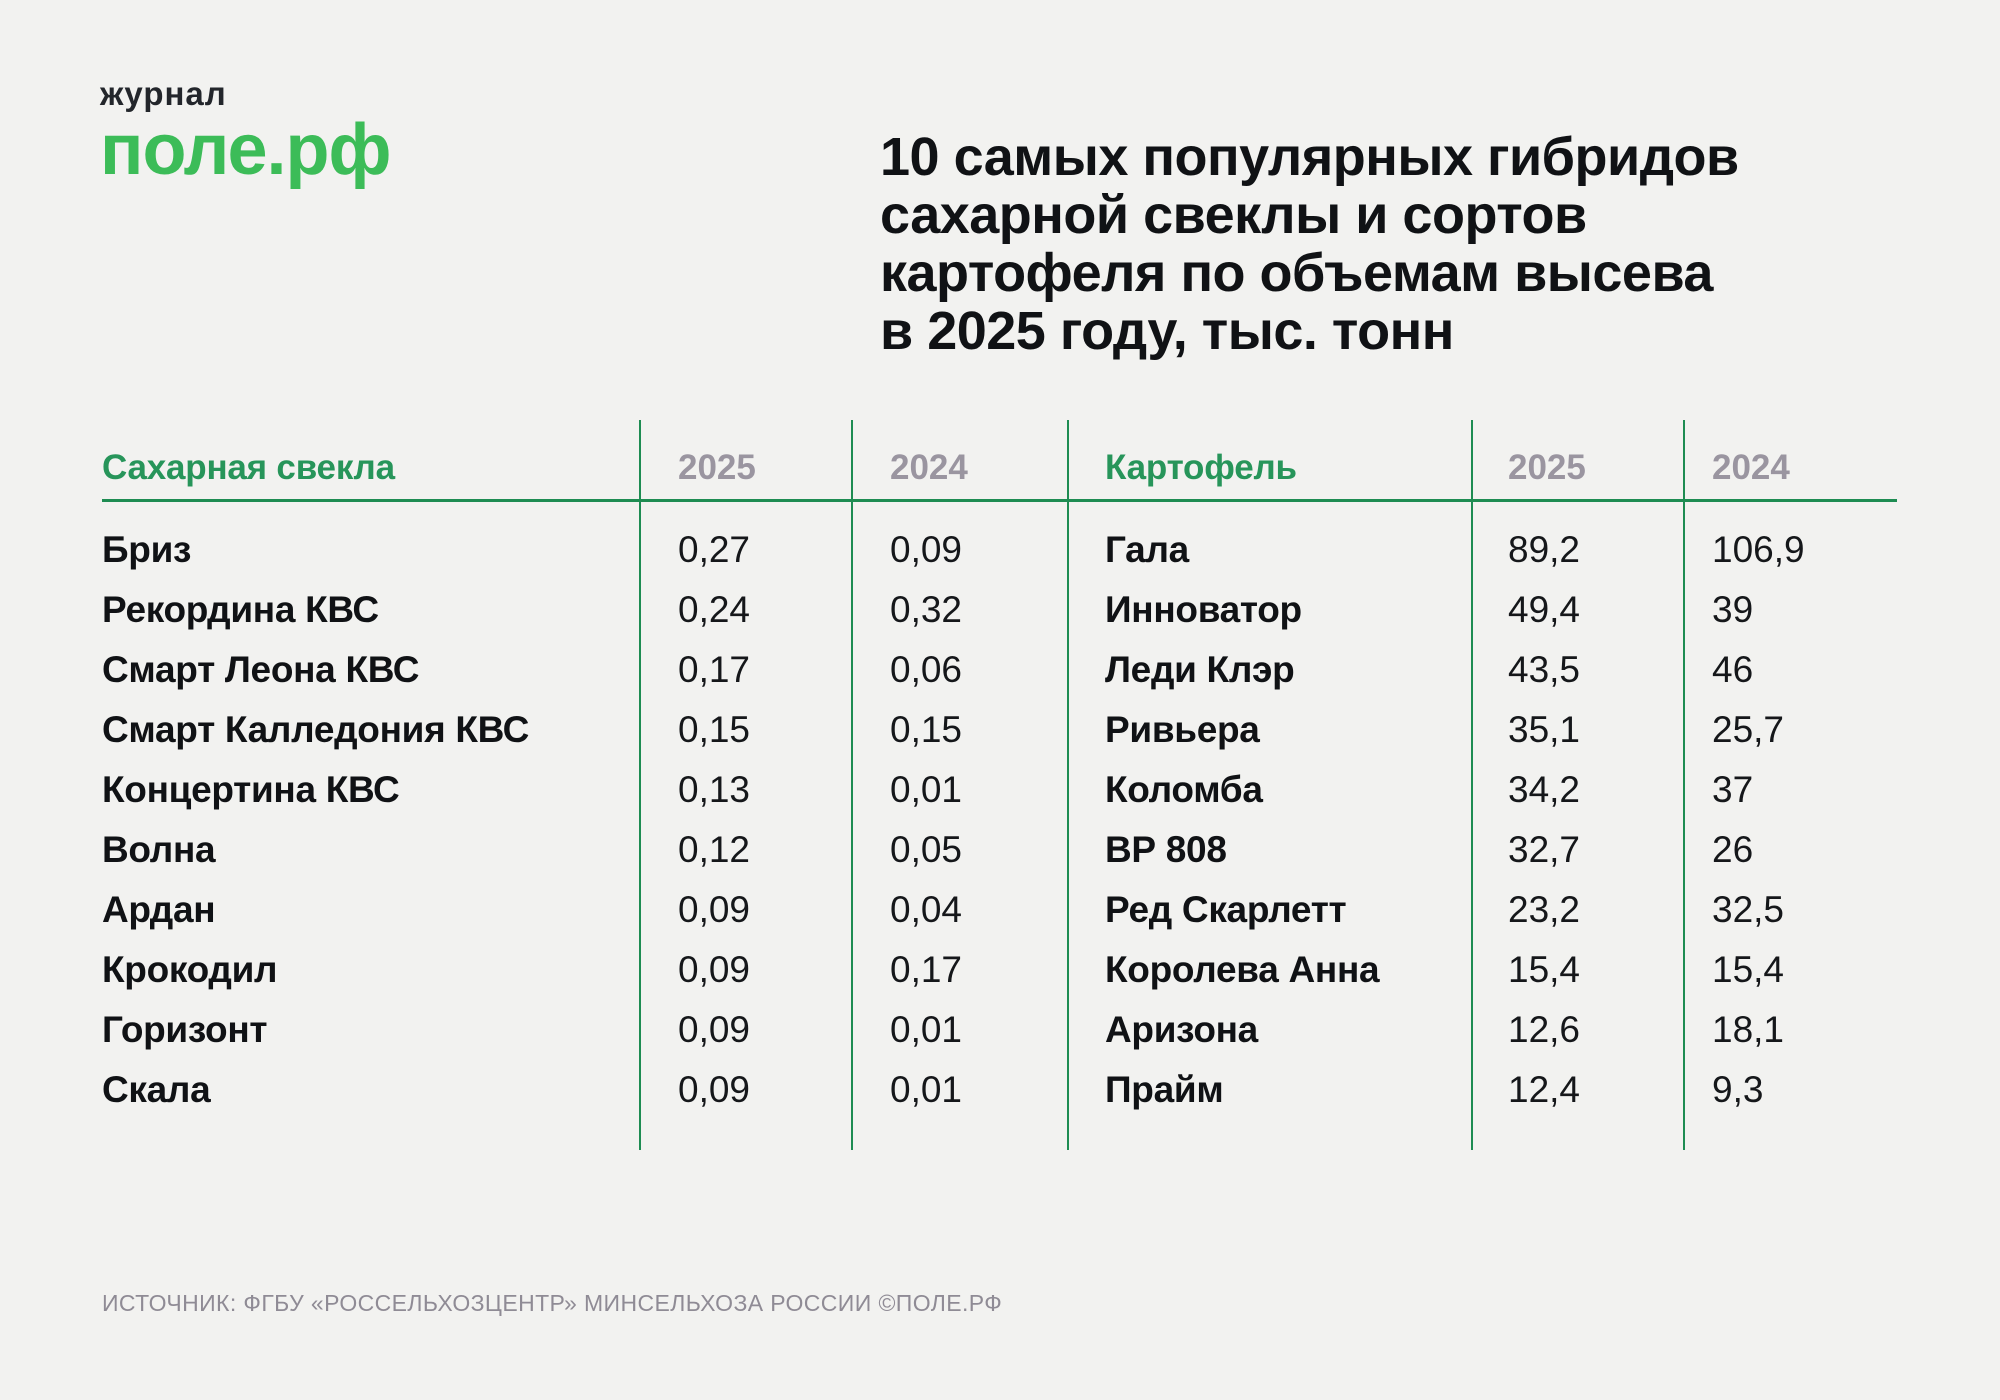 Image resolution: width=2000 pixels, height=1400 pixels. Describe the element at coordinates (1544, 669) in the screenshot. I see `potato-2025-value: 43,5` at that location.